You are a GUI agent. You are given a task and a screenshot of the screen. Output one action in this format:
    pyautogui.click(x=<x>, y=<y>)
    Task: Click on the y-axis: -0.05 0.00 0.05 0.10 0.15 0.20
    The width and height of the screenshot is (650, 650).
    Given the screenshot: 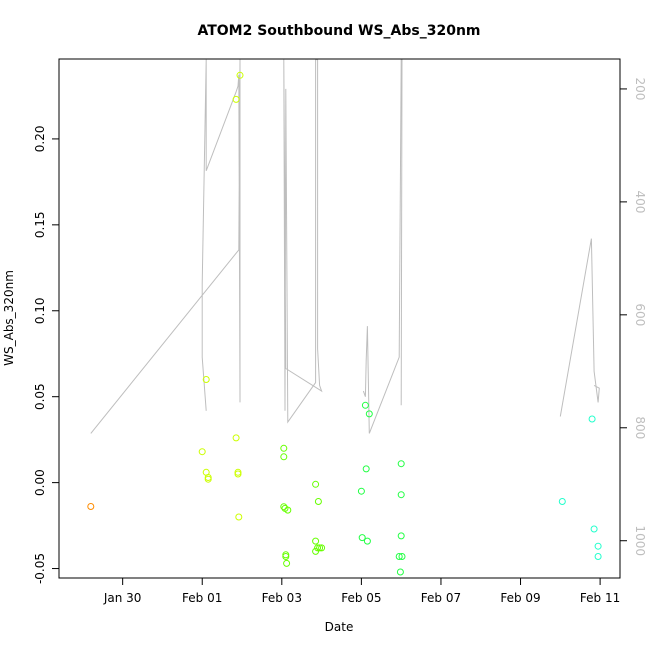 What is the action you would take?
    pyautogui.click(x=46, y=355)
    